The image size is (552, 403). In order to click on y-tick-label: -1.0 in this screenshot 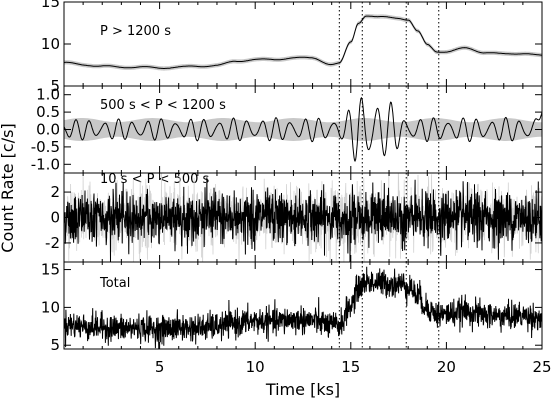, I will do `click(45, 164)`.